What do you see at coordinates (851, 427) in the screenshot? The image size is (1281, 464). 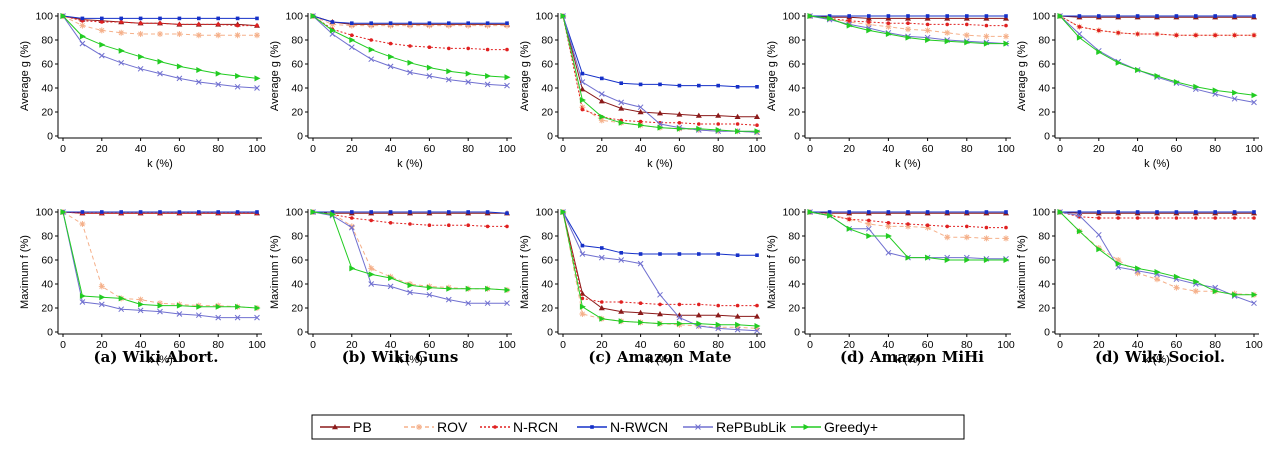 I see `legend-label: Greedy+` at bounding box center [851, 427].